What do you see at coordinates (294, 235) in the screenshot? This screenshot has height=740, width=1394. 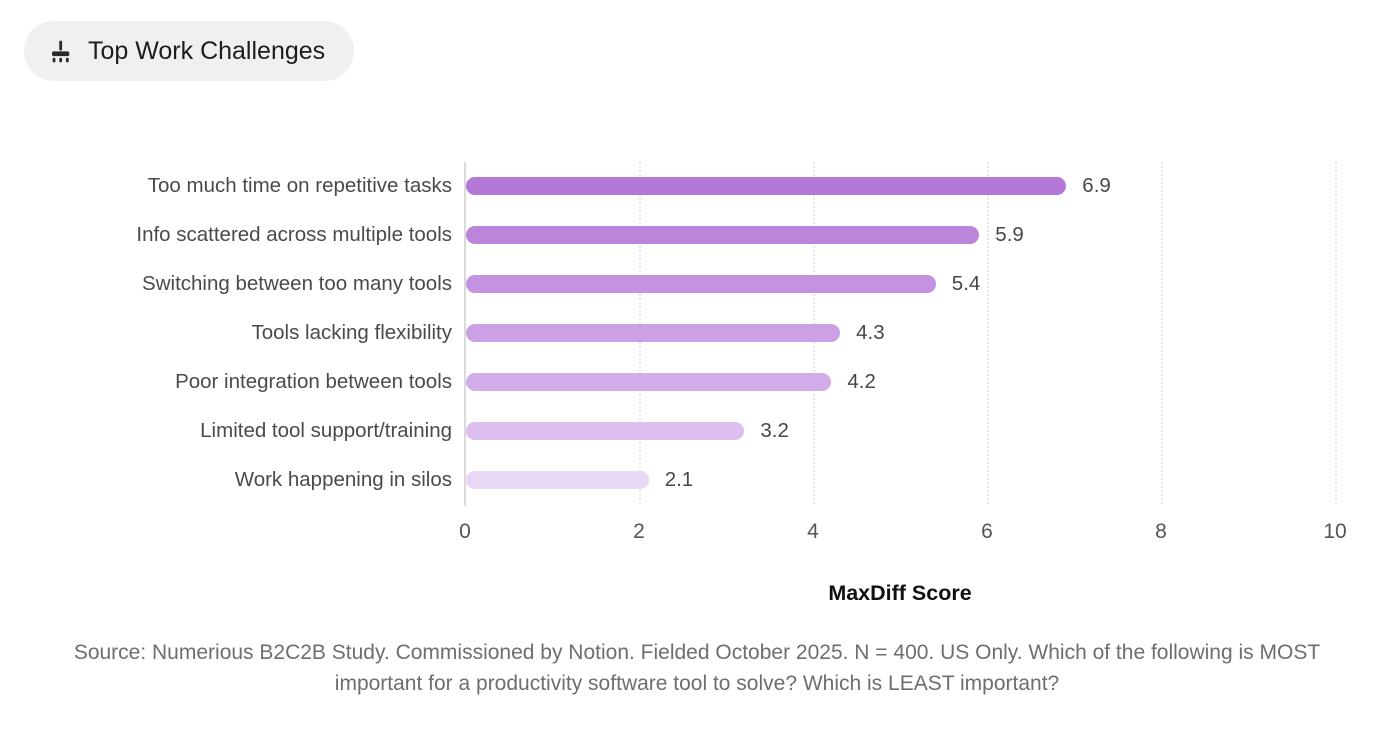 I see `category-label: Info scattered across multiple tools` at bounding box center [294, 235].